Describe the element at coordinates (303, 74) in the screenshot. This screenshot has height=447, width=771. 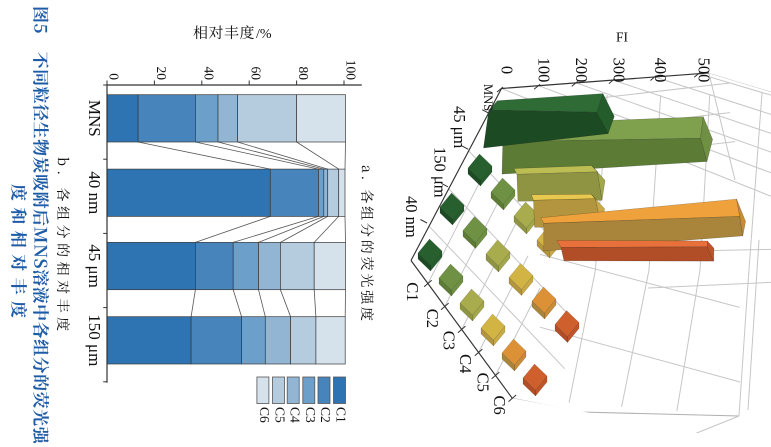
I see `svg-text: 80` at that location.